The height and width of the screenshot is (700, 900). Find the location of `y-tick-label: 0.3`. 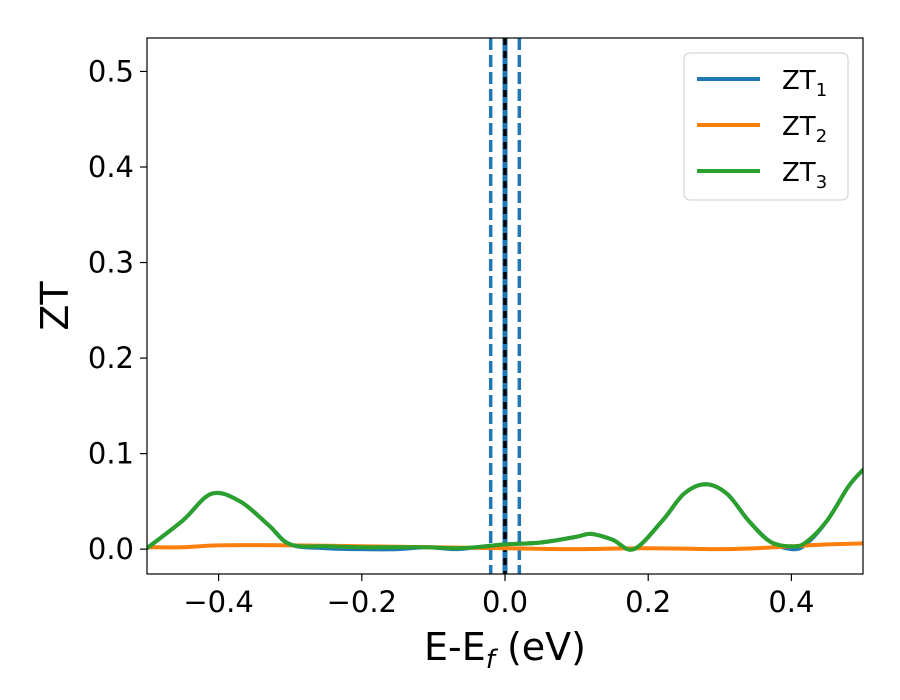

y-tick-label: 0.3 is located at coordinates (111, 263).